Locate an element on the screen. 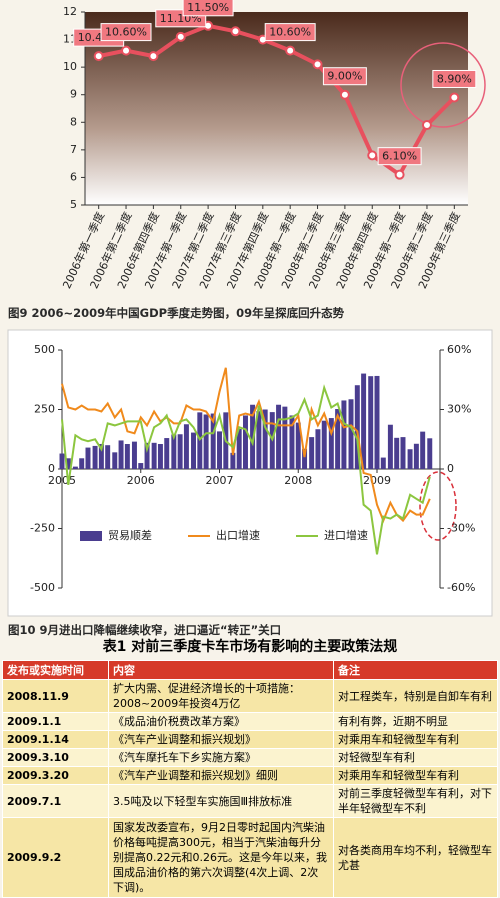 This screenshot has height=898, width=500. table-title: 表1 对前三季度卡车市场有影响的主要政策法规 is located at coordinates (250, 647).